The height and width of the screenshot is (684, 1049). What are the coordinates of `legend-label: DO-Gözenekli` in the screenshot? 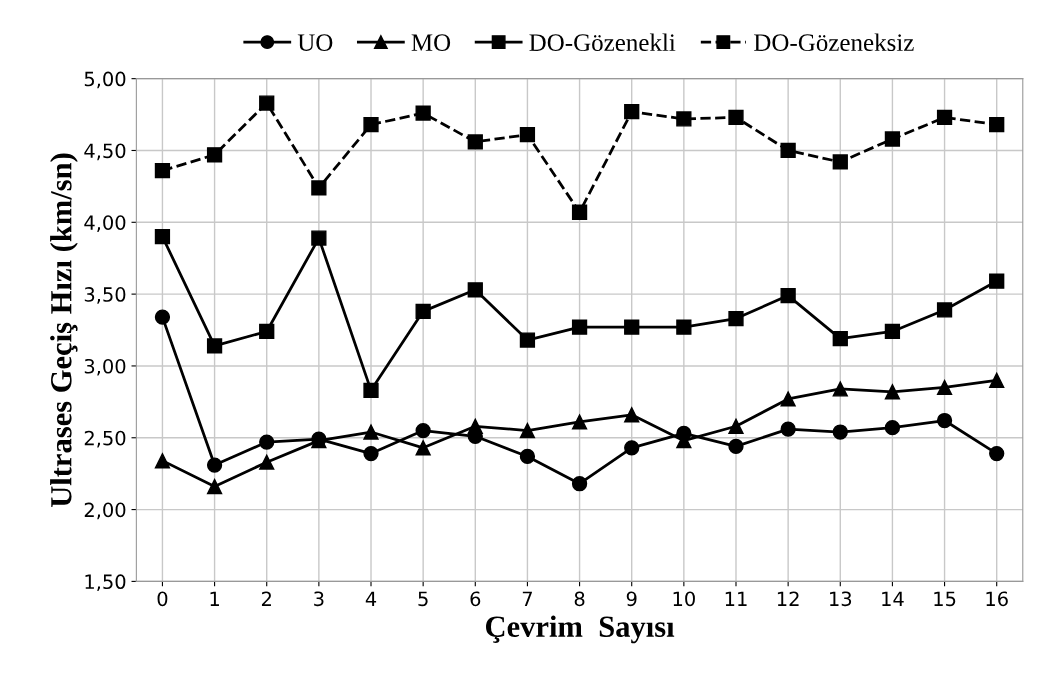 It's located at (602, 42).